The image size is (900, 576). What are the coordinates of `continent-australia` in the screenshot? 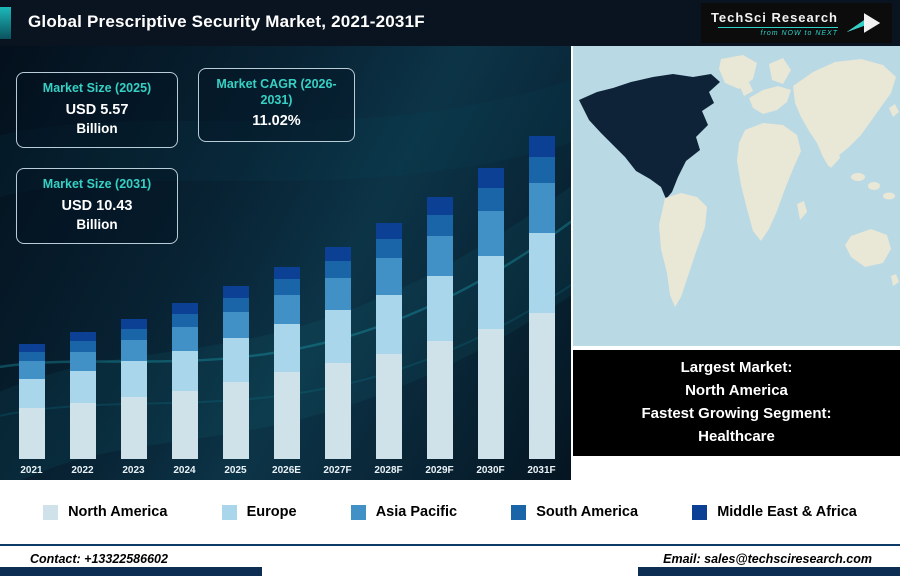 It's located at (868, 248).